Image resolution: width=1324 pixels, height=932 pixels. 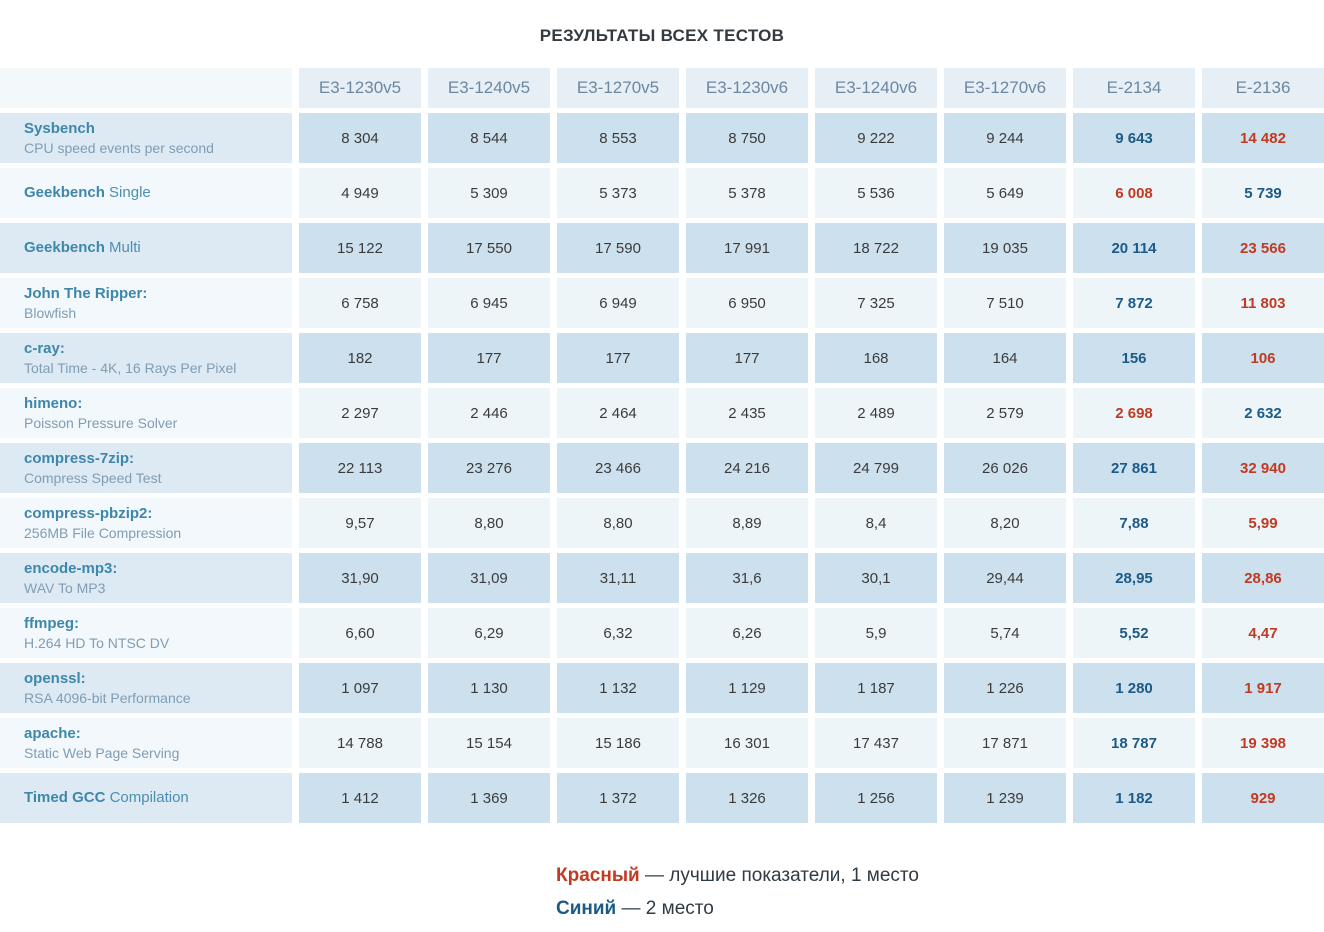 What do you see at coordinates (747, 248) in the screenshot?
I see `value-cell: 17 991` at bounding box center [747, 248].